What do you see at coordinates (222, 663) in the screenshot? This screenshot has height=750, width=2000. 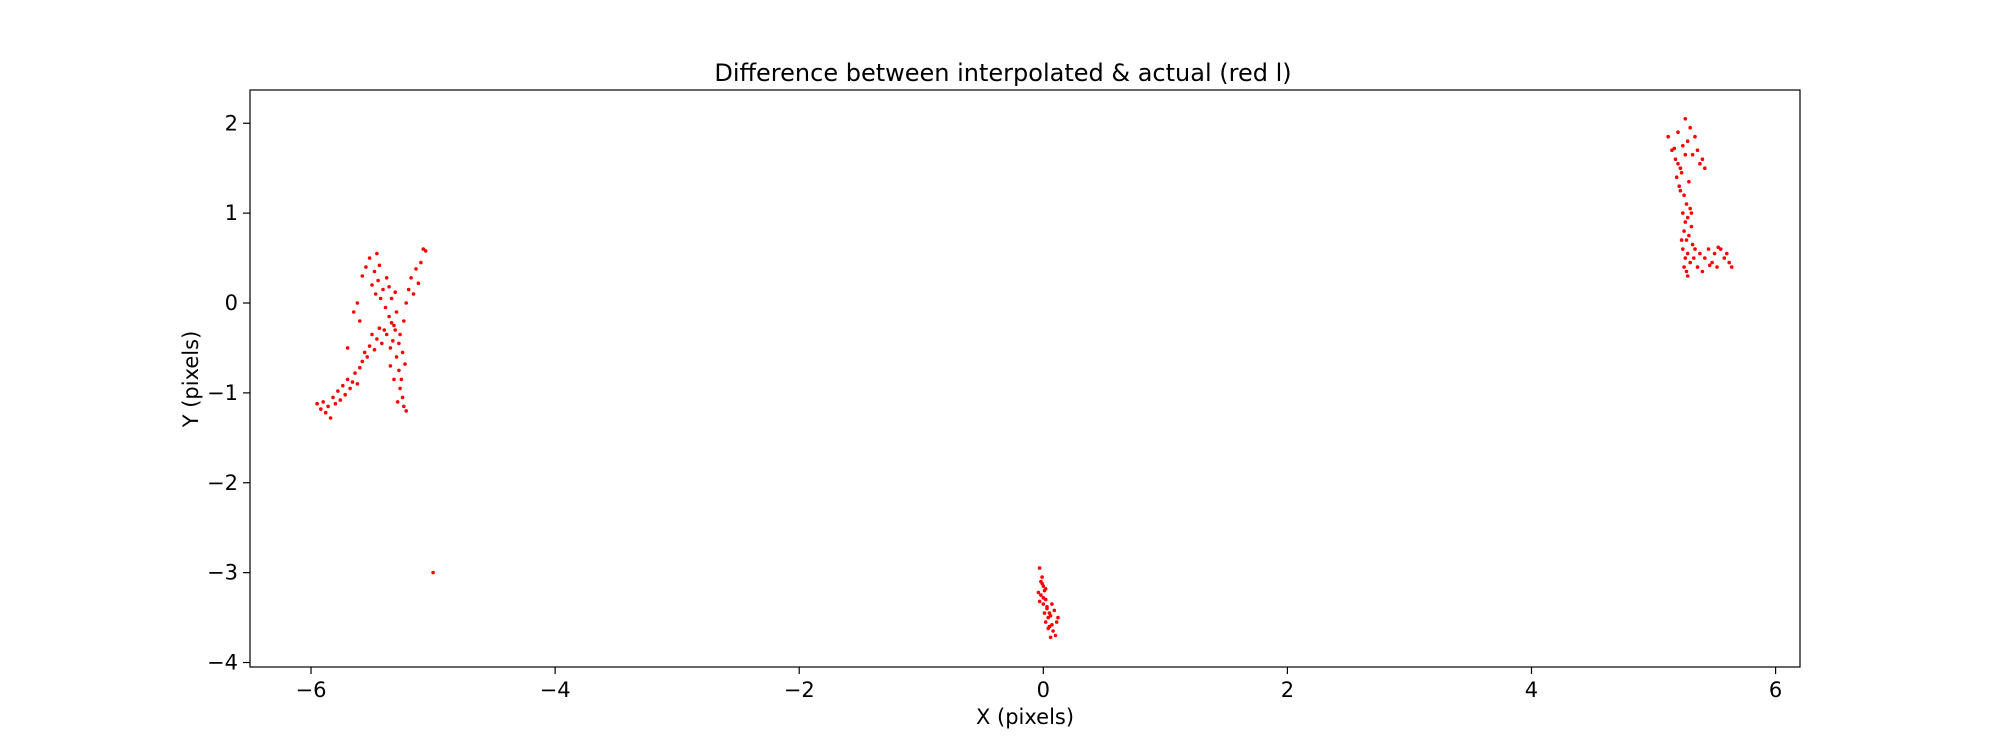 I see `y-tick-label: −4` at bounding box center [222, 663].